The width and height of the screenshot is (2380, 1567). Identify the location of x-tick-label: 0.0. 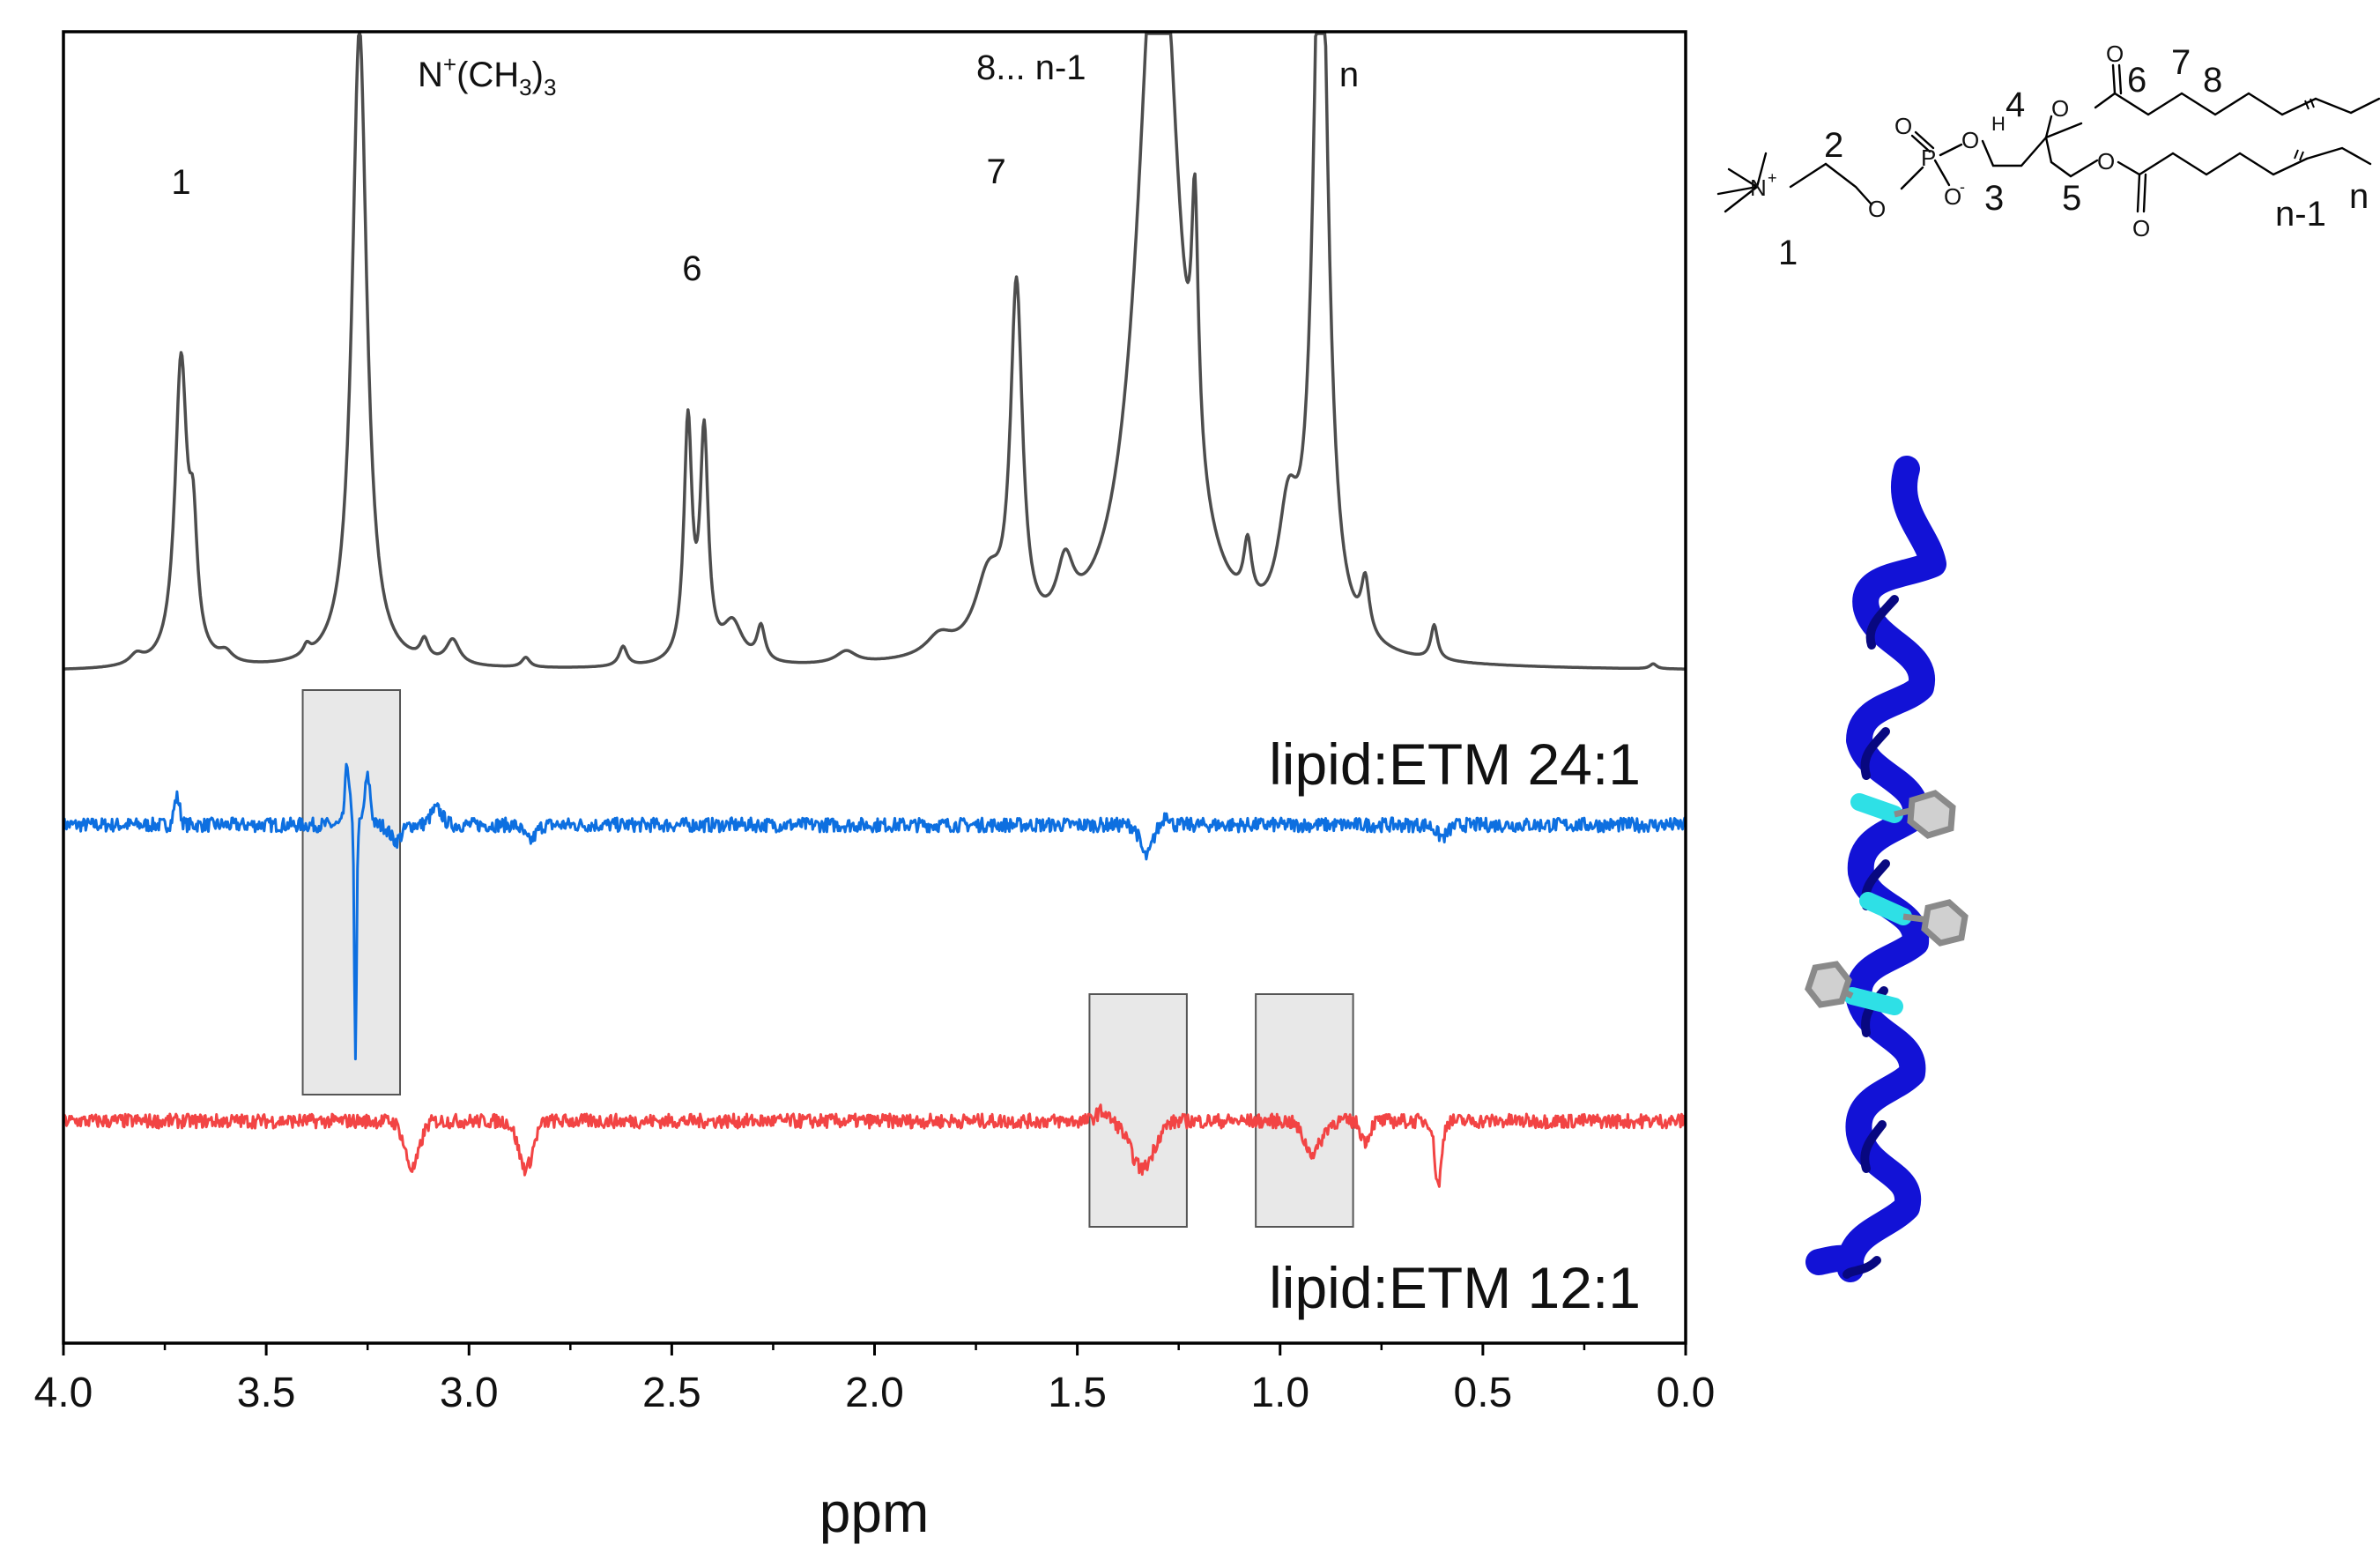
(1686, 1393).